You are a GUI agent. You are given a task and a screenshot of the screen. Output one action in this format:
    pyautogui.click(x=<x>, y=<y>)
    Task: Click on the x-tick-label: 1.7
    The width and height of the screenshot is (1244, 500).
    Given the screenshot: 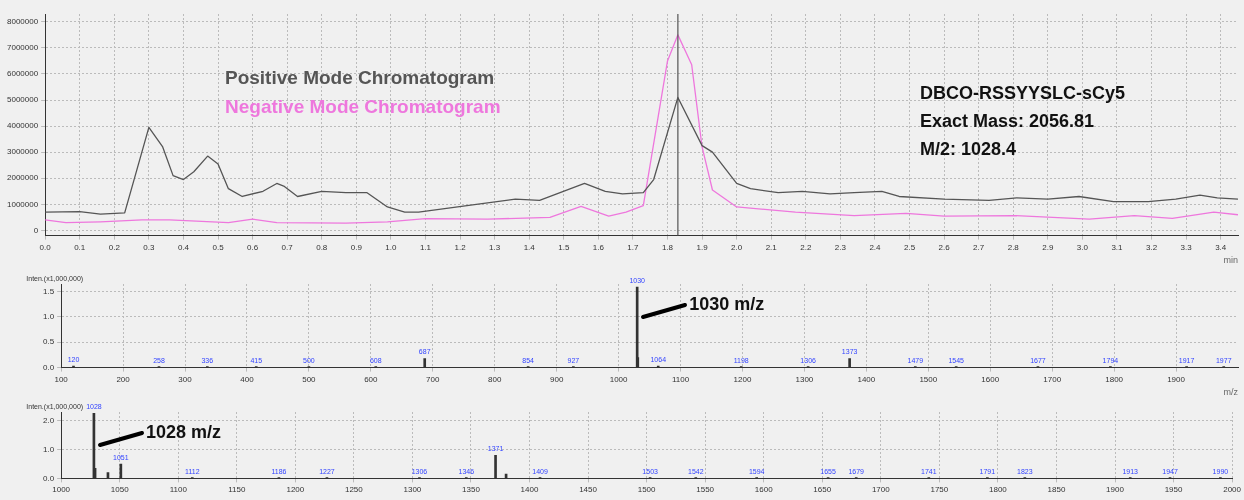 What is the action you would take?
    pyautogui.click(x=633, y=247)
    